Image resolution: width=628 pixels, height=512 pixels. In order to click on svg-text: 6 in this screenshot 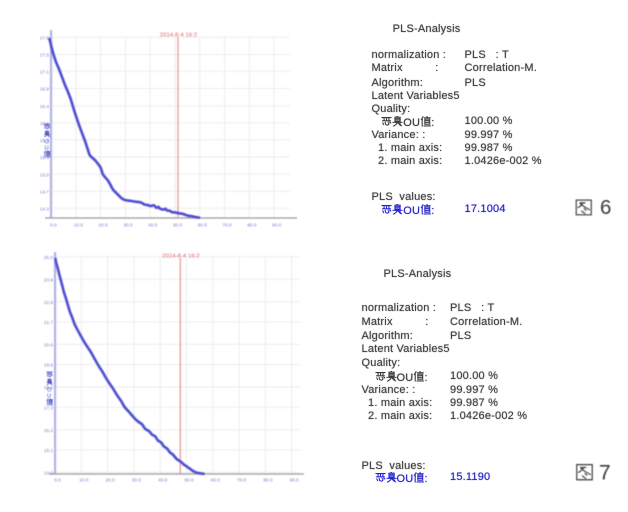, I will do `click(605, 207)`.